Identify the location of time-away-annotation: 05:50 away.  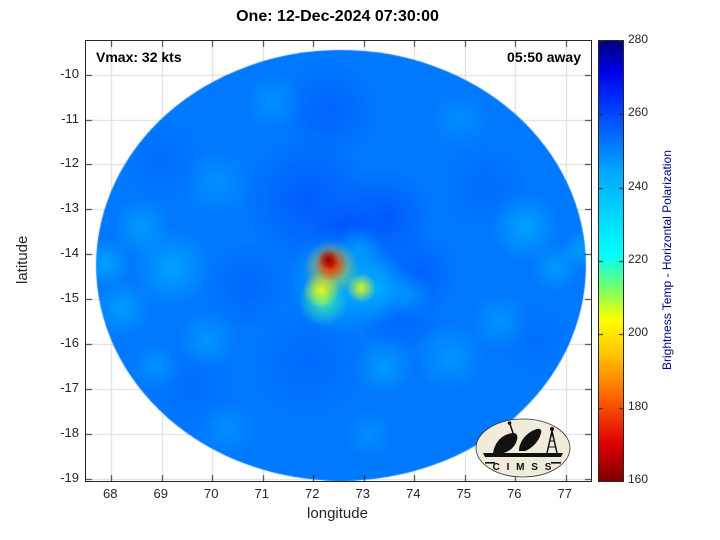
(544, 57).